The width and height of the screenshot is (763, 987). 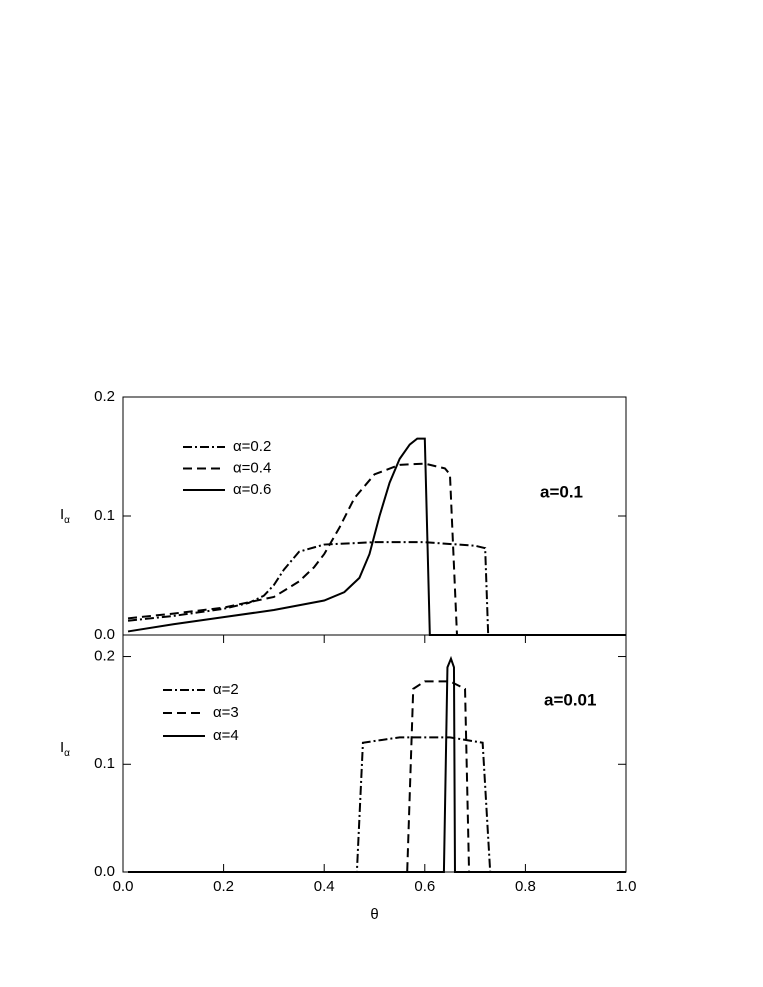 What do you see at coordinates (561, 491) in the screenshot?
I see `annotation: a=0.1` at bounding box center [561, 491].